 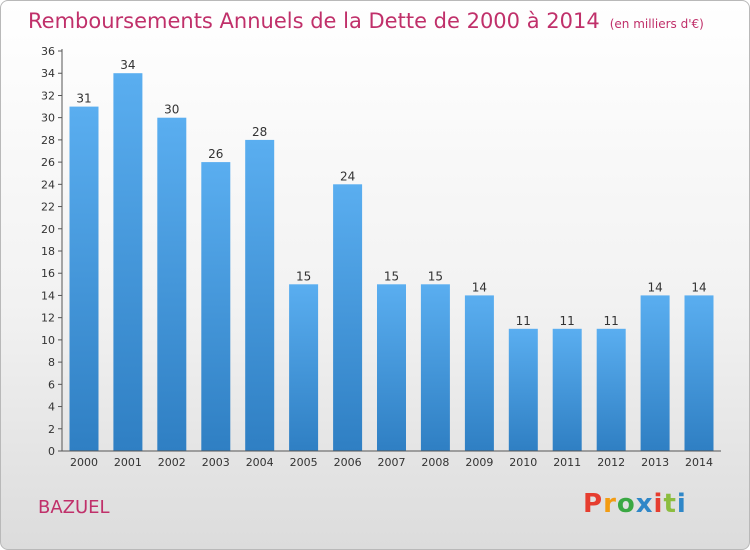 I want to click on bar-2005, so click(x=304, y=367).